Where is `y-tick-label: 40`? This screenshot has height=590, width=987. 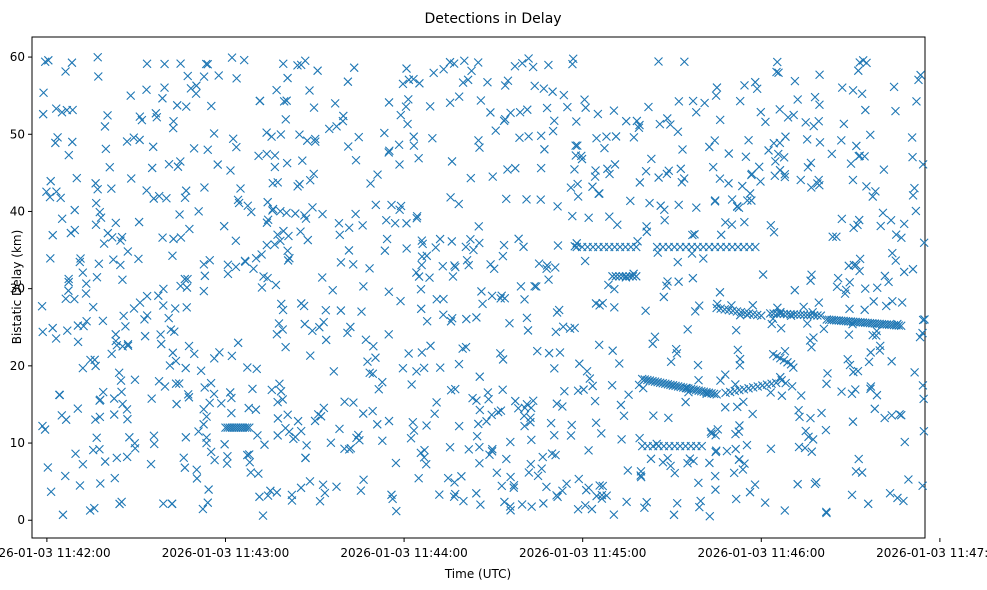
y-tick-label: 40 is located at coordinates (17, 211).